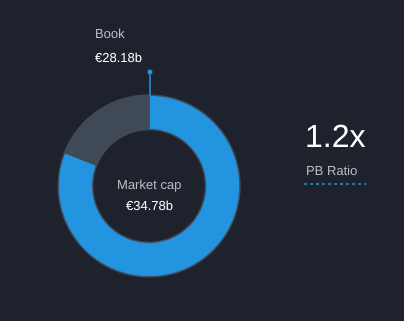 The width and height of the screenshot is (404, 321). Describe the element at coordinates (149, 205) in the screenshot. I see `text: €34.78b` at that location.